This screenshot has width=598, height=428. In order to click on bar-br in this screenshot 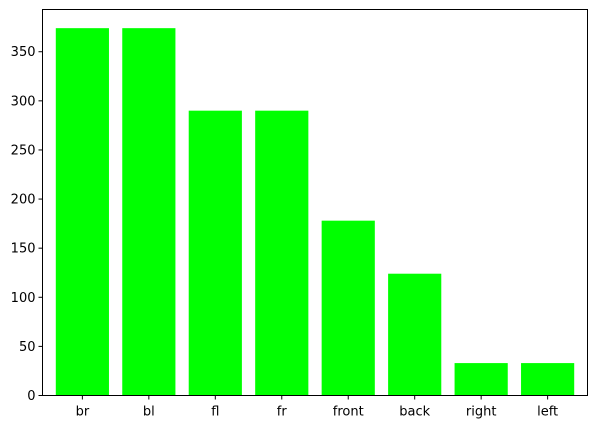, I will do `click(82, 212)`.